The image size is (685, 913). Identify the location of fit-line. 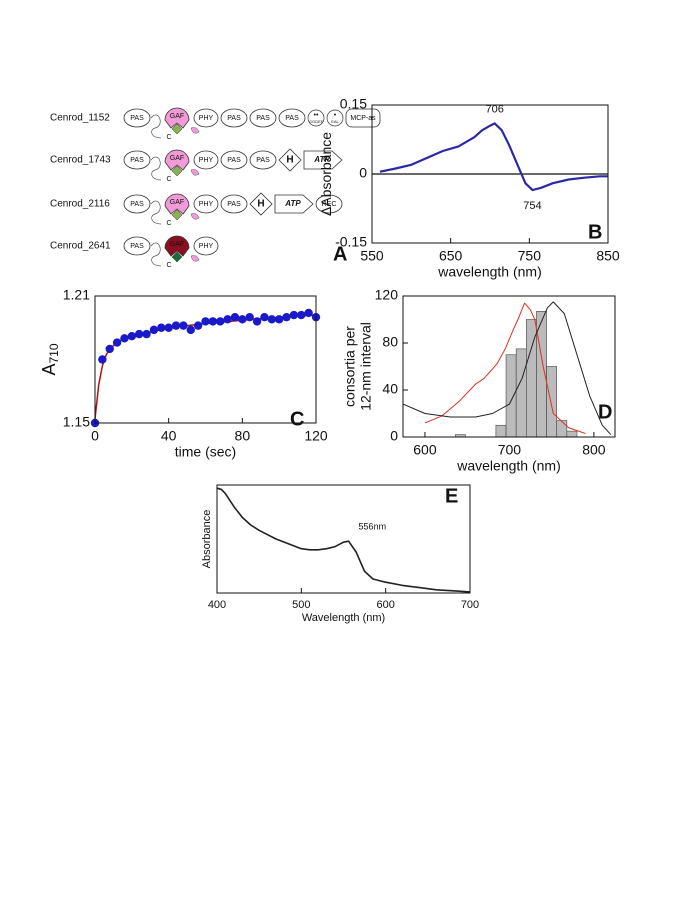
(205, 366).